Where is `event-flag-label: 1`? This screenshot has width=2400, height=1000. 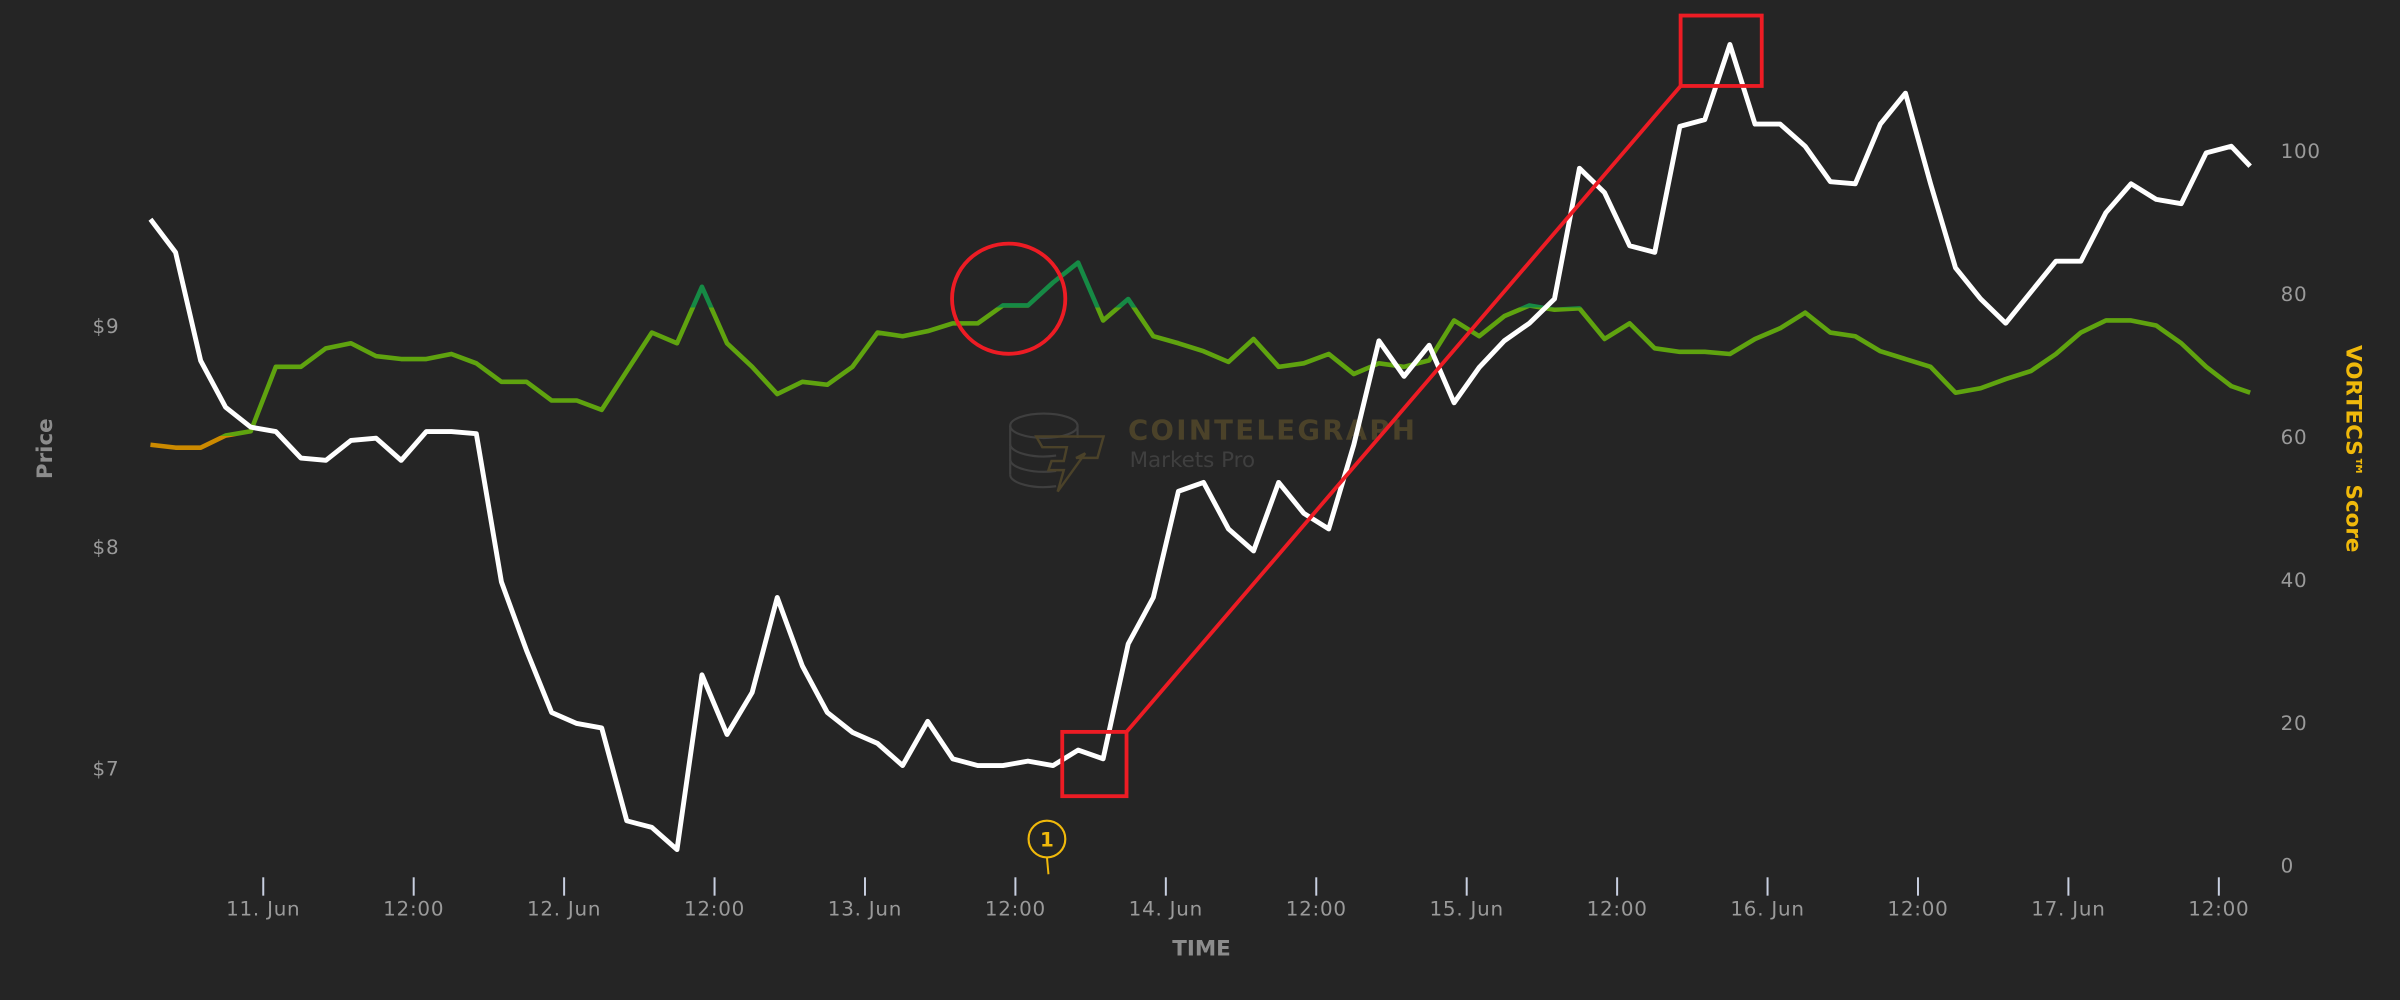
event-flag-label: 1 is located at coordinates (1047, 840).